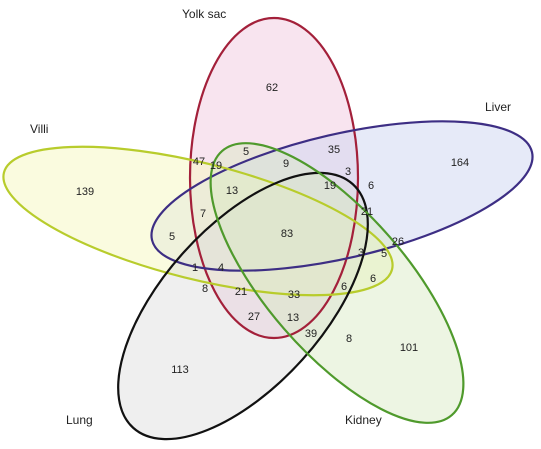  What do you see at coordinates (286, 164) in the screenshot?
I see `region-count: 9` at bounding box center [286, 164].